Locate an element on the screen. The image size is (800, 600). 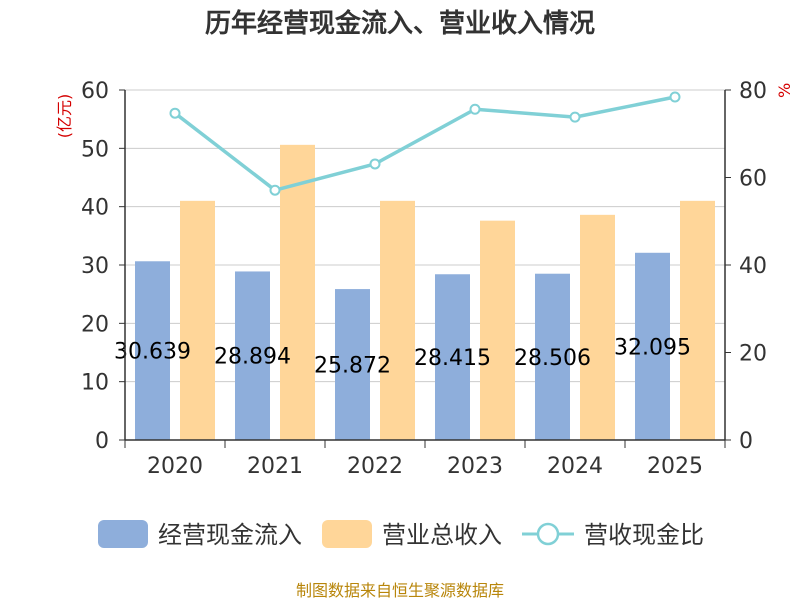
data-labels: 30.639 28.894 25.872 28.415 28.506 32.095 is located at coordinates (402, 356).